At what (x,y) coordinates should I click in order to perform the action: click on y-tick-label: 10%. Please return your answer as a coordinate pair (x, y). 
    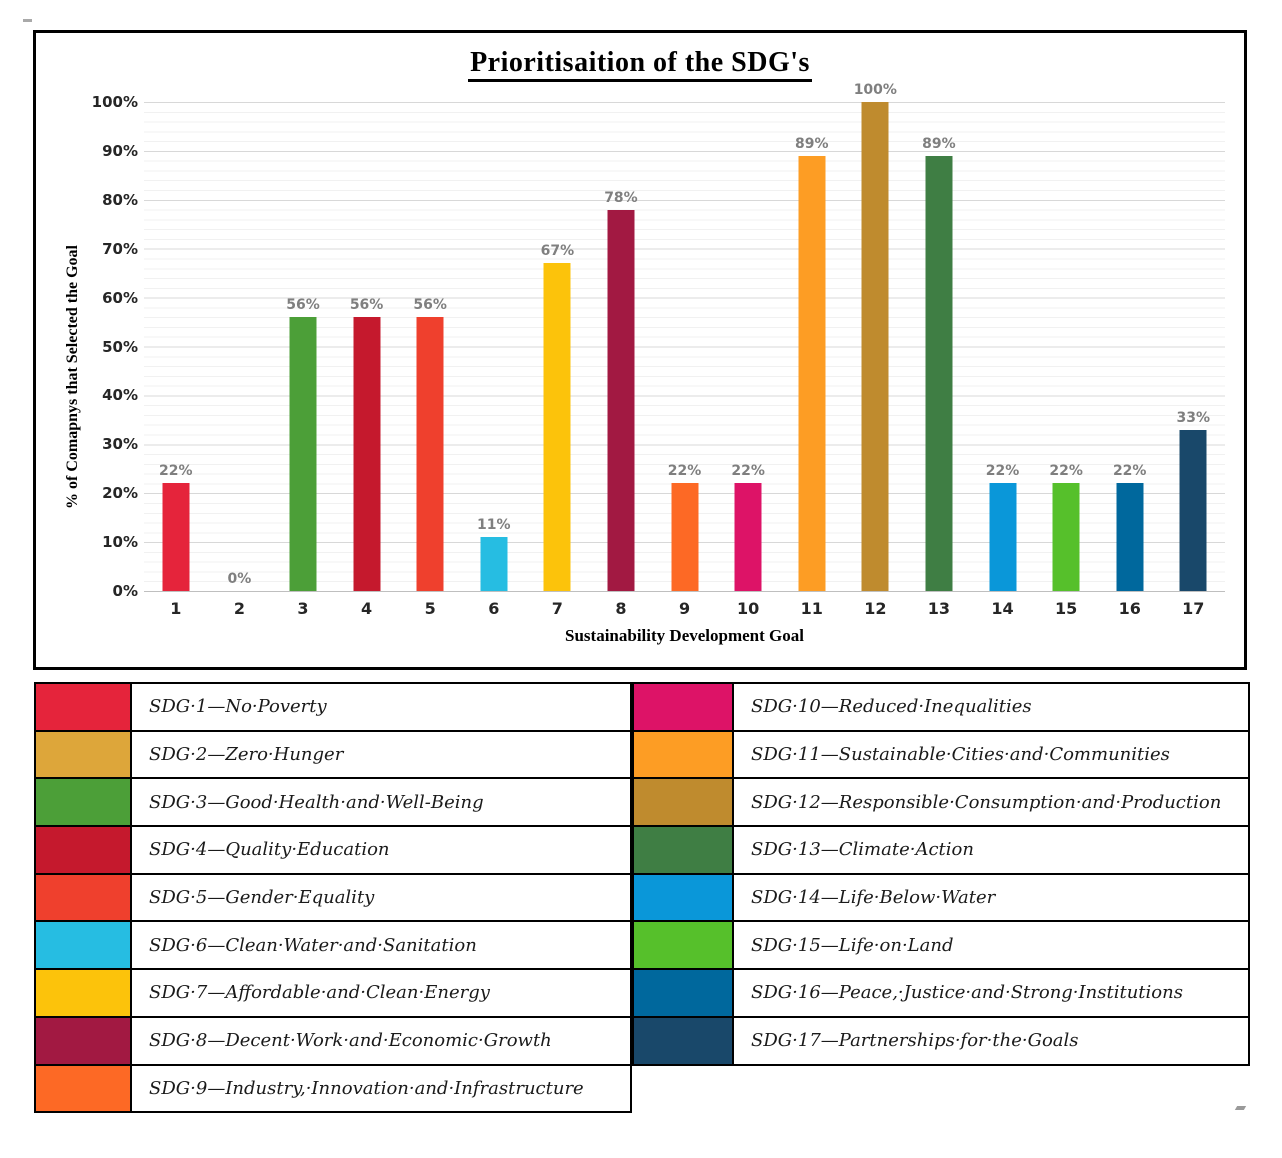
    Looking at the image, I should click on (120, 542).